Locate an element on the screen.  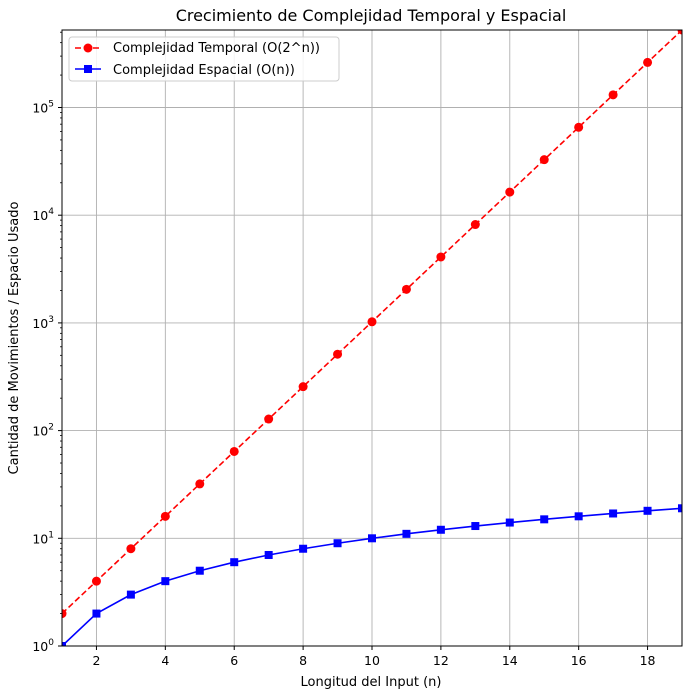
x-tick-label: 10 is located at coordinates (372, 660).